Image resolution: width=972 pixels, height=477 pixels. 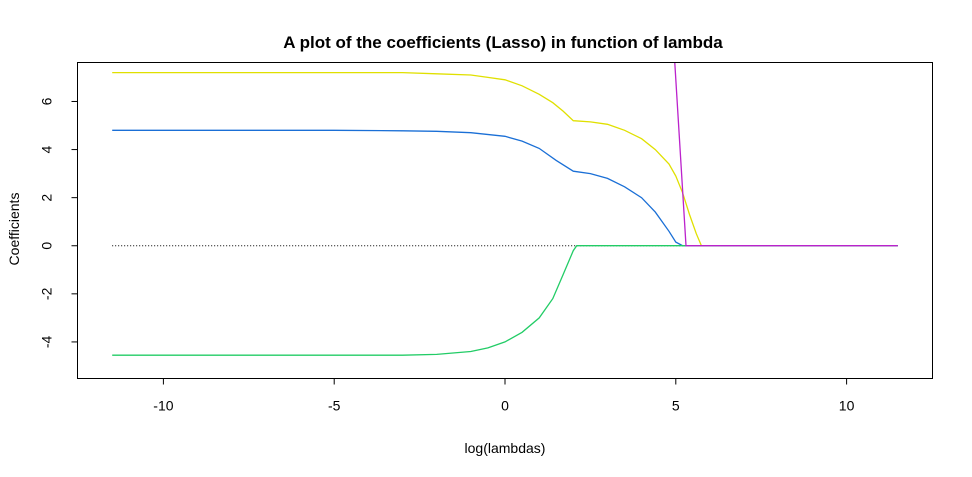 I want to click on x-axis: -10 -5 0 5 10, so click(x=504, y=396).